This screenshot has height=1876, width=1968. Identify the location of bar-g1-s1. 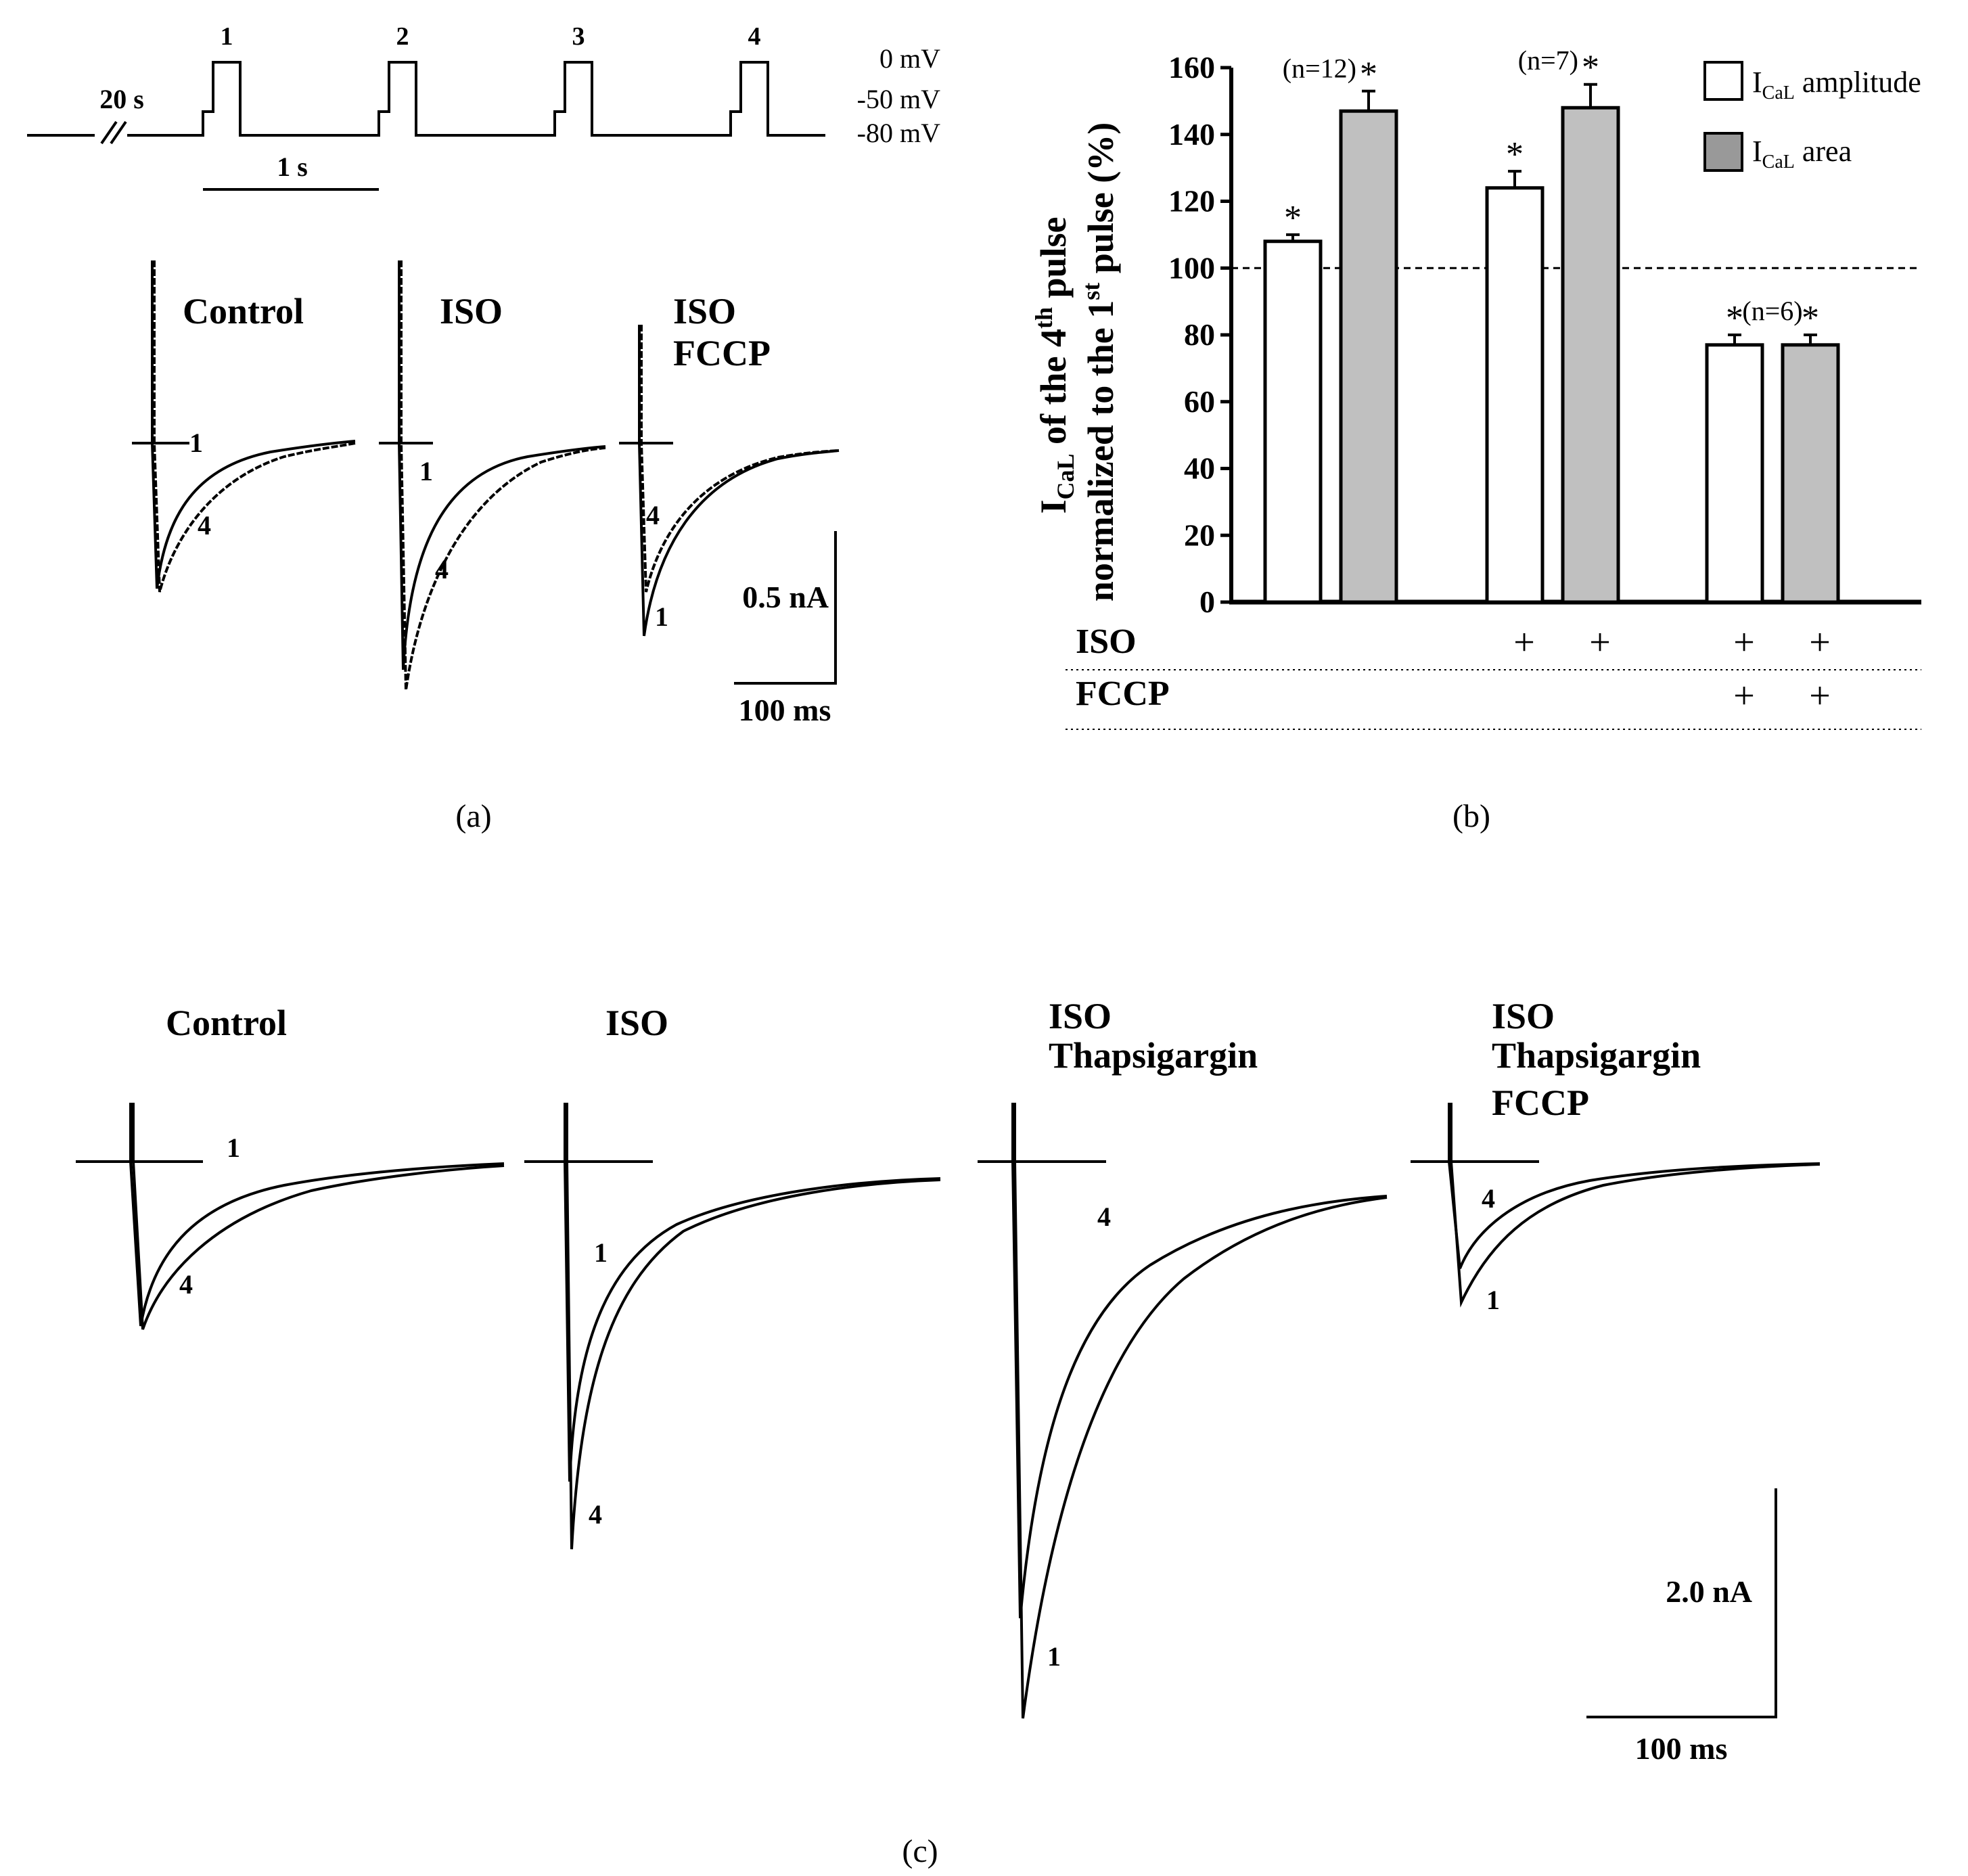
(1591, 355).